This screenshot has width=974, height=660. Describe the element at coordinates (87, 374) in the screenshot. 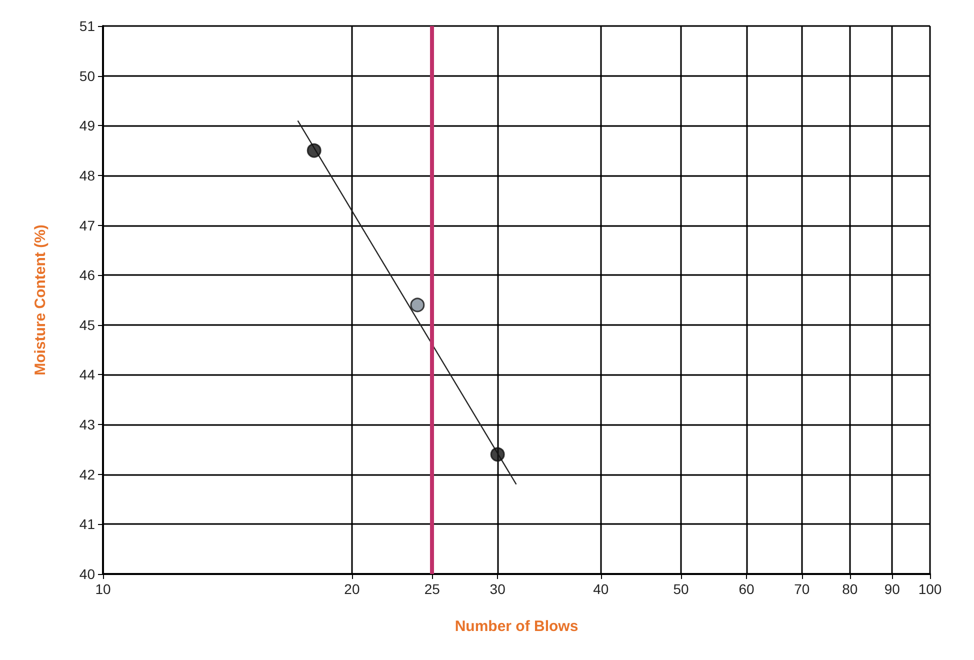

I see `y-tick-label: 44` at that location.